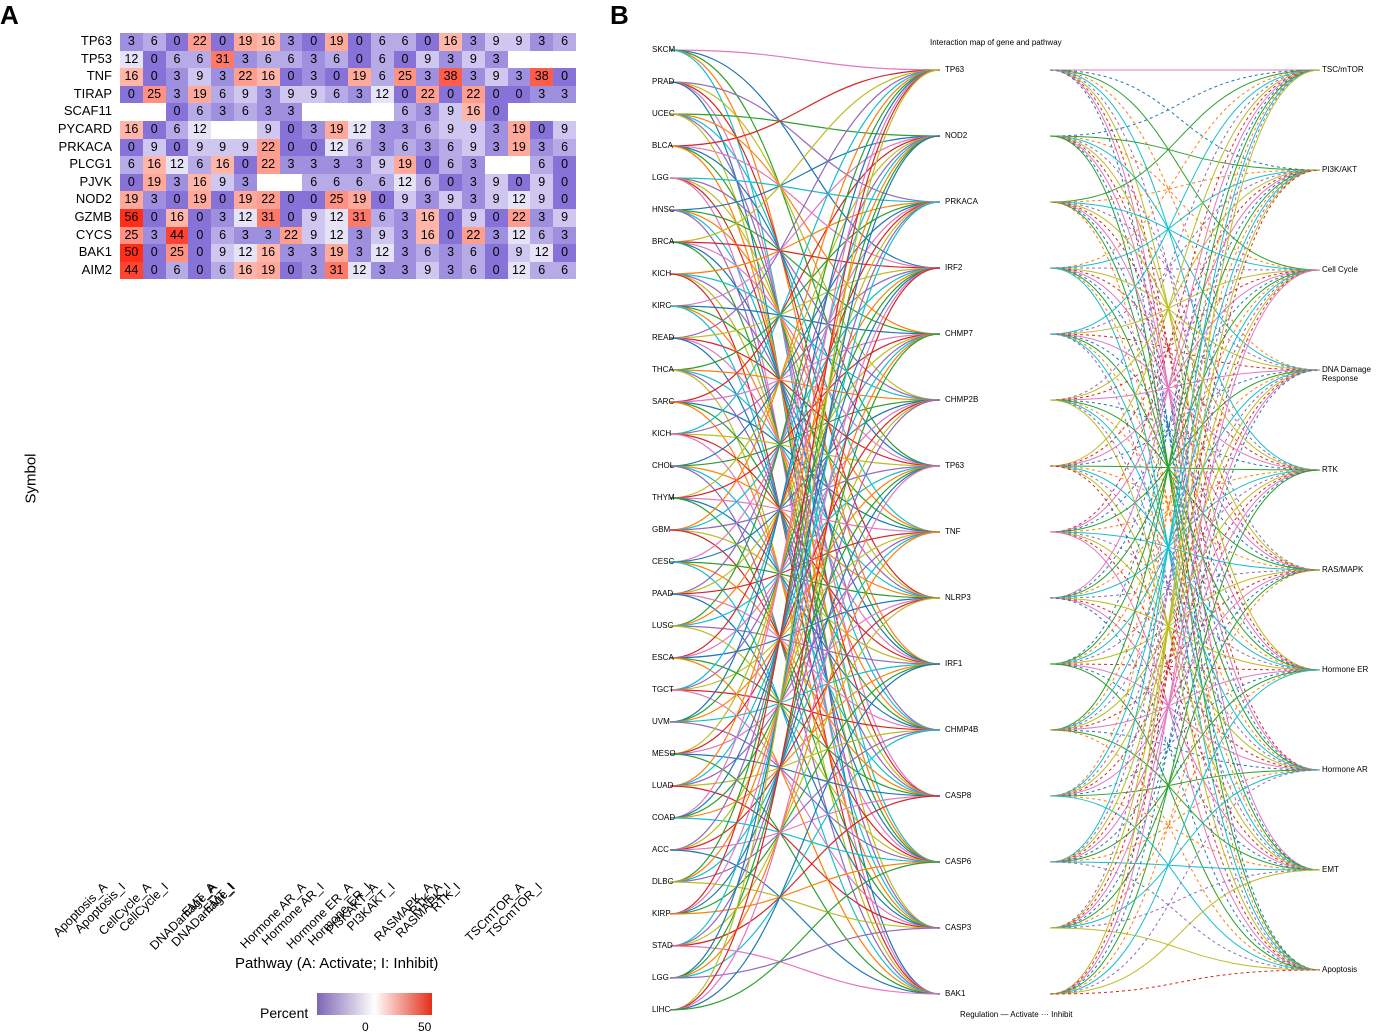 The height and width of the screenshot is (1035, 1391). What do you see at coordinates (1340, 269) in the screenshot?
I see `pathway-node-label: Cell Cycle` at bounding box center [1340, 269].